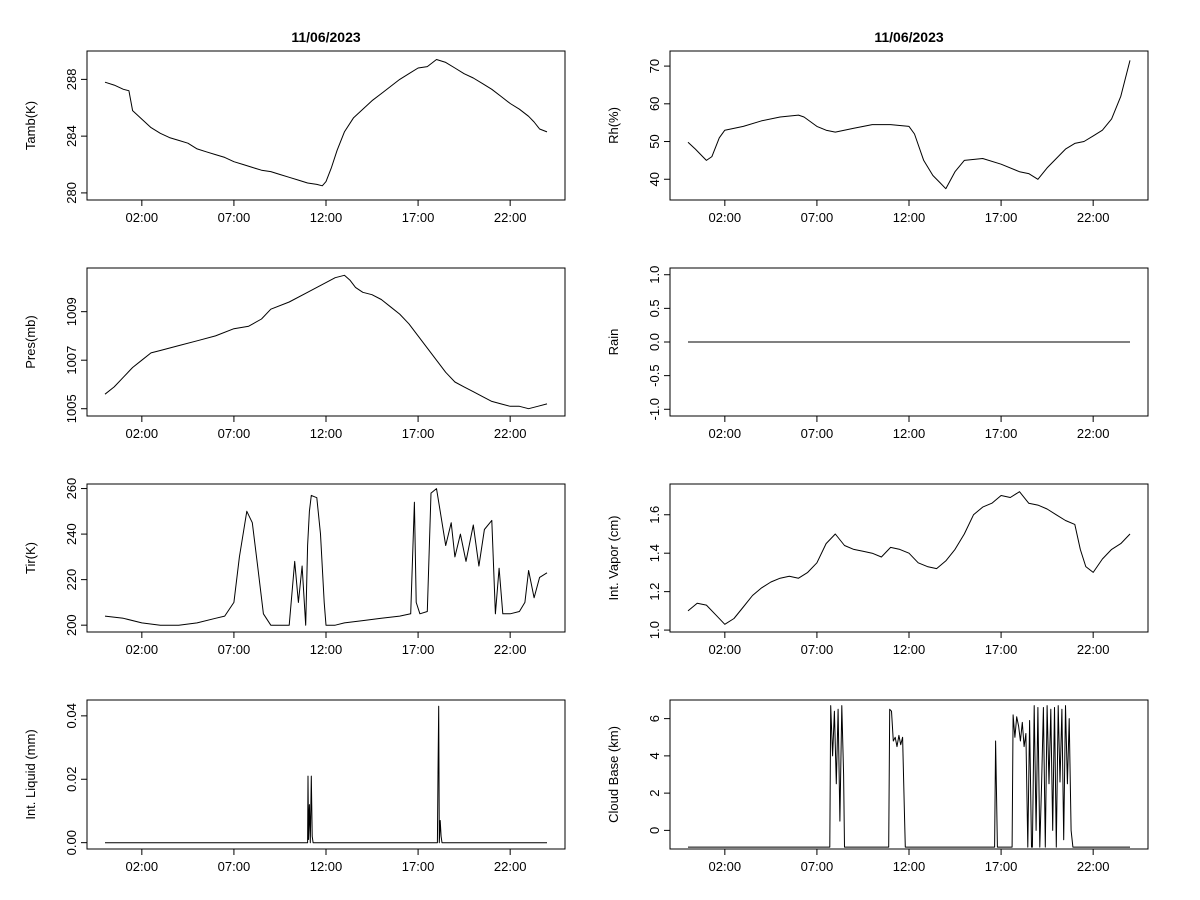 The height and width of the screenshot is (900, 1200). I want to click on y-tick-label: 0.02, so click(71, 779).